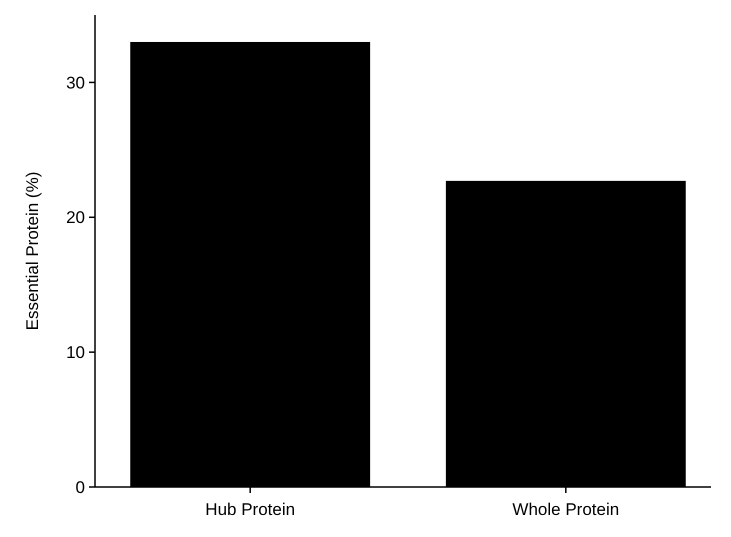 This screenshot has height=537, width=731. I want to click on y-axis-title: Essential Protein (%), so click(32, 251).